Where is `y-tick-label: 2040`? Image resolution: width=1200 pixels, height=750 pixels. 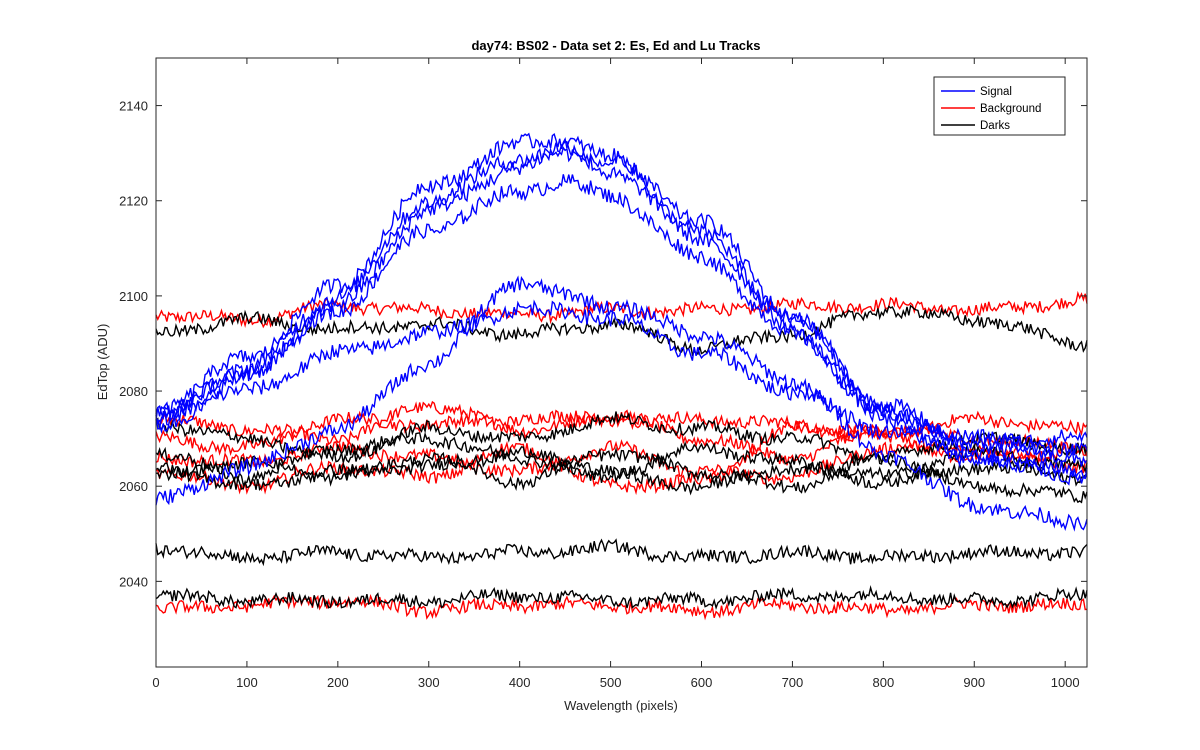
y-tick-label: 2040 is located at coordinates (133, 581).